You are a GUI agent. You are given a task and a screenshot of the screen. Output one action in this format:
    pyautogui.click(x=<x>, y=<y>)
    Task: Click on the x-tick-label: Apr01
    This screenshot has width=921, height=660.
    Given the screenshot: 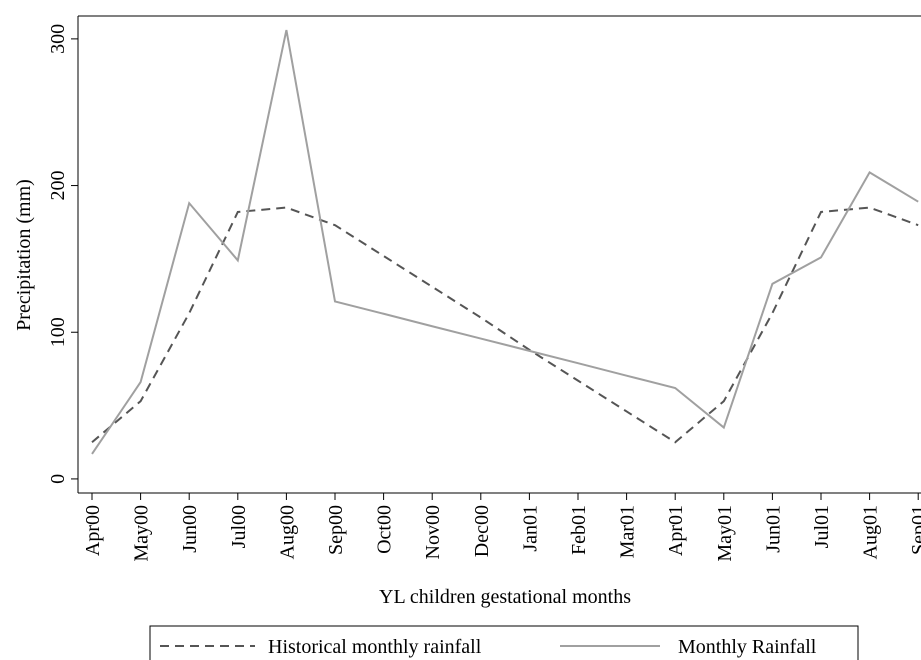 What is the action you would take?
    pyautogui.click(x=676, y=530)
    